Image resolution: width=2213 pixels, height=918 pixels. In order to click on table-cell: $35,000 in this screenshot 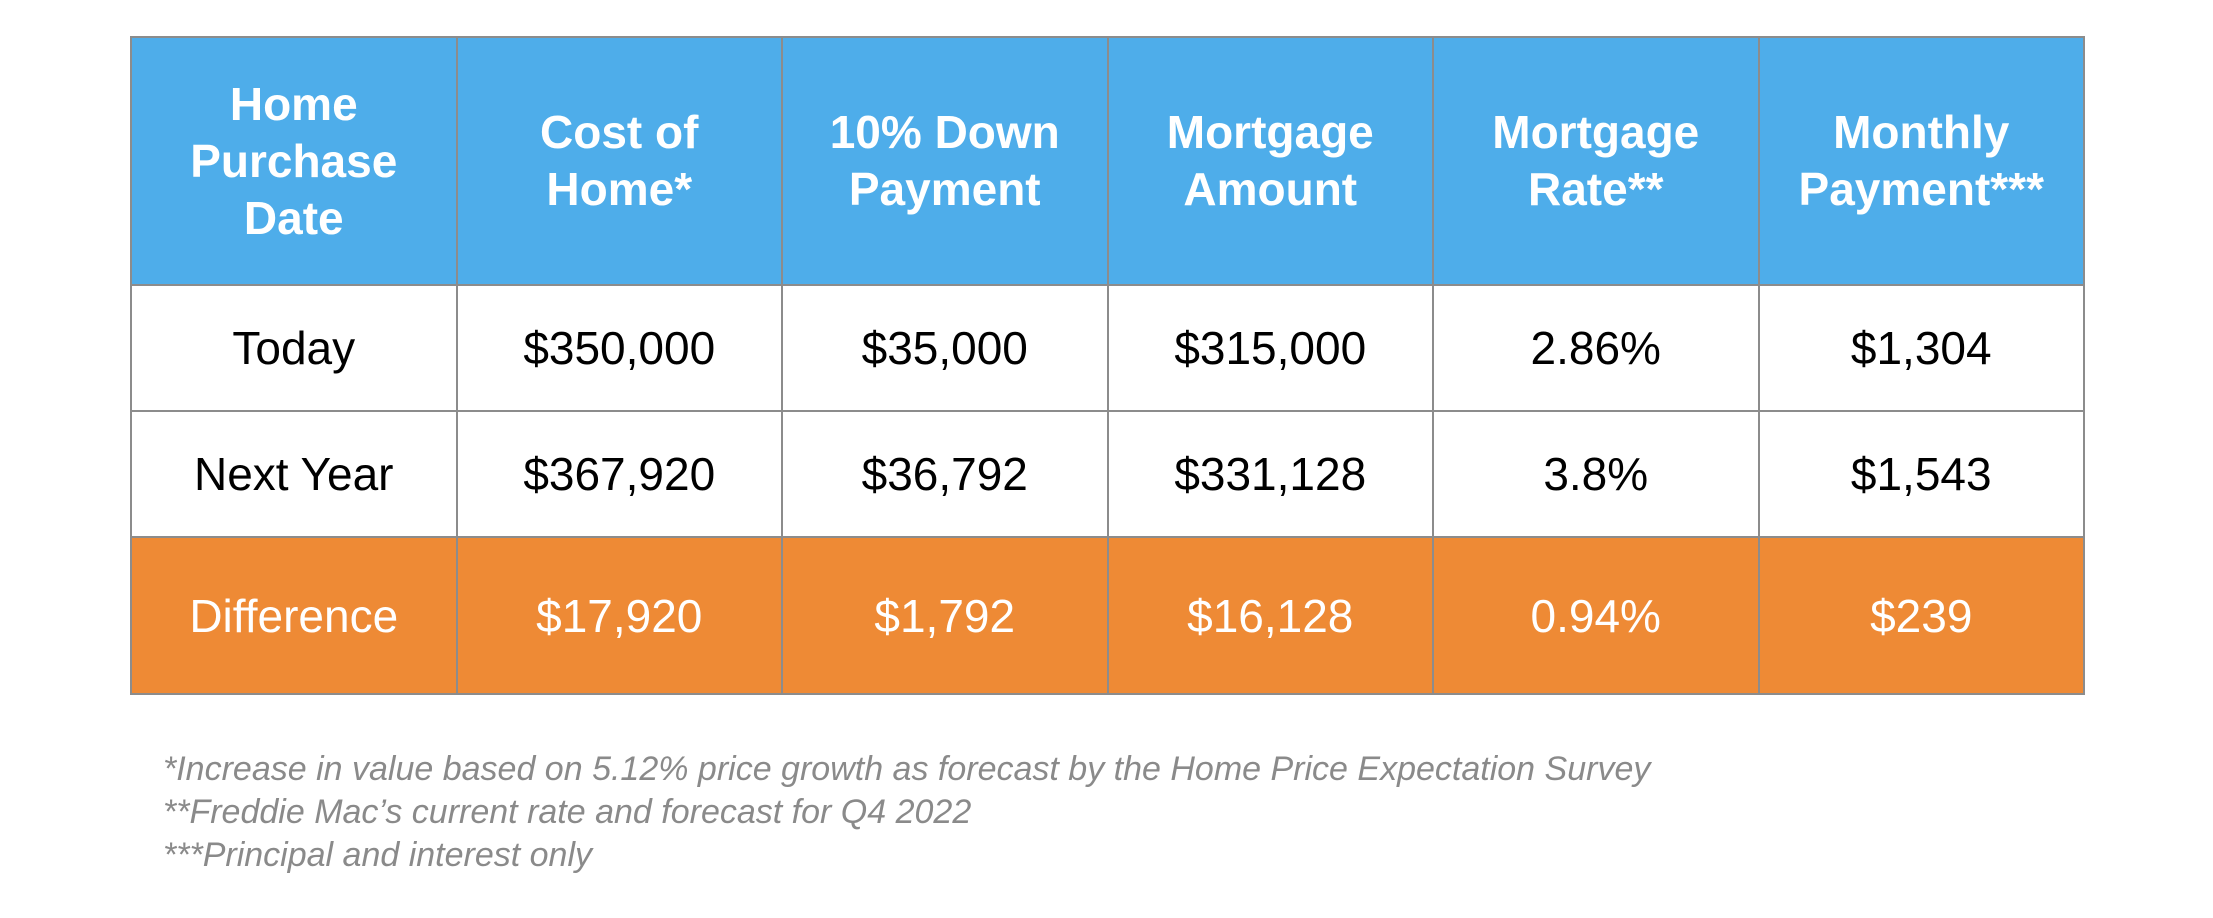, I will do `click(945, 348)`.